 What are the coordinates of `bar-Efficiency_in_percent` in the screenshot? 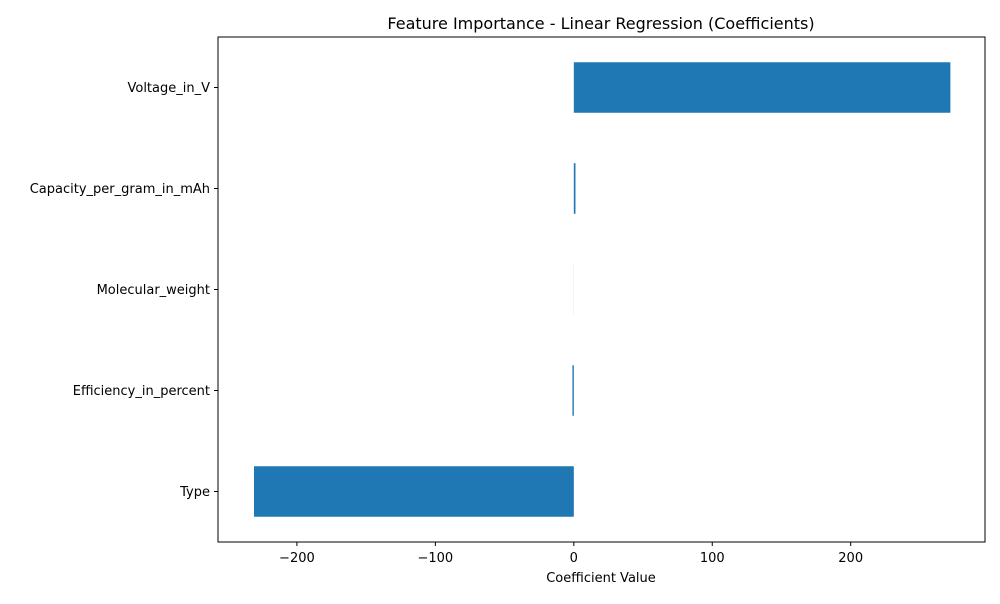 It's located at (572, 390).